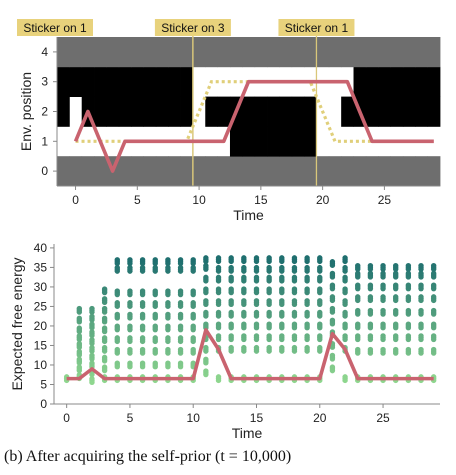 The width and height of the screenshot is (456, 475). Describe the element at coordinates (41, 248) in the screenshot. I see `y-tick-label: 40` at that location.